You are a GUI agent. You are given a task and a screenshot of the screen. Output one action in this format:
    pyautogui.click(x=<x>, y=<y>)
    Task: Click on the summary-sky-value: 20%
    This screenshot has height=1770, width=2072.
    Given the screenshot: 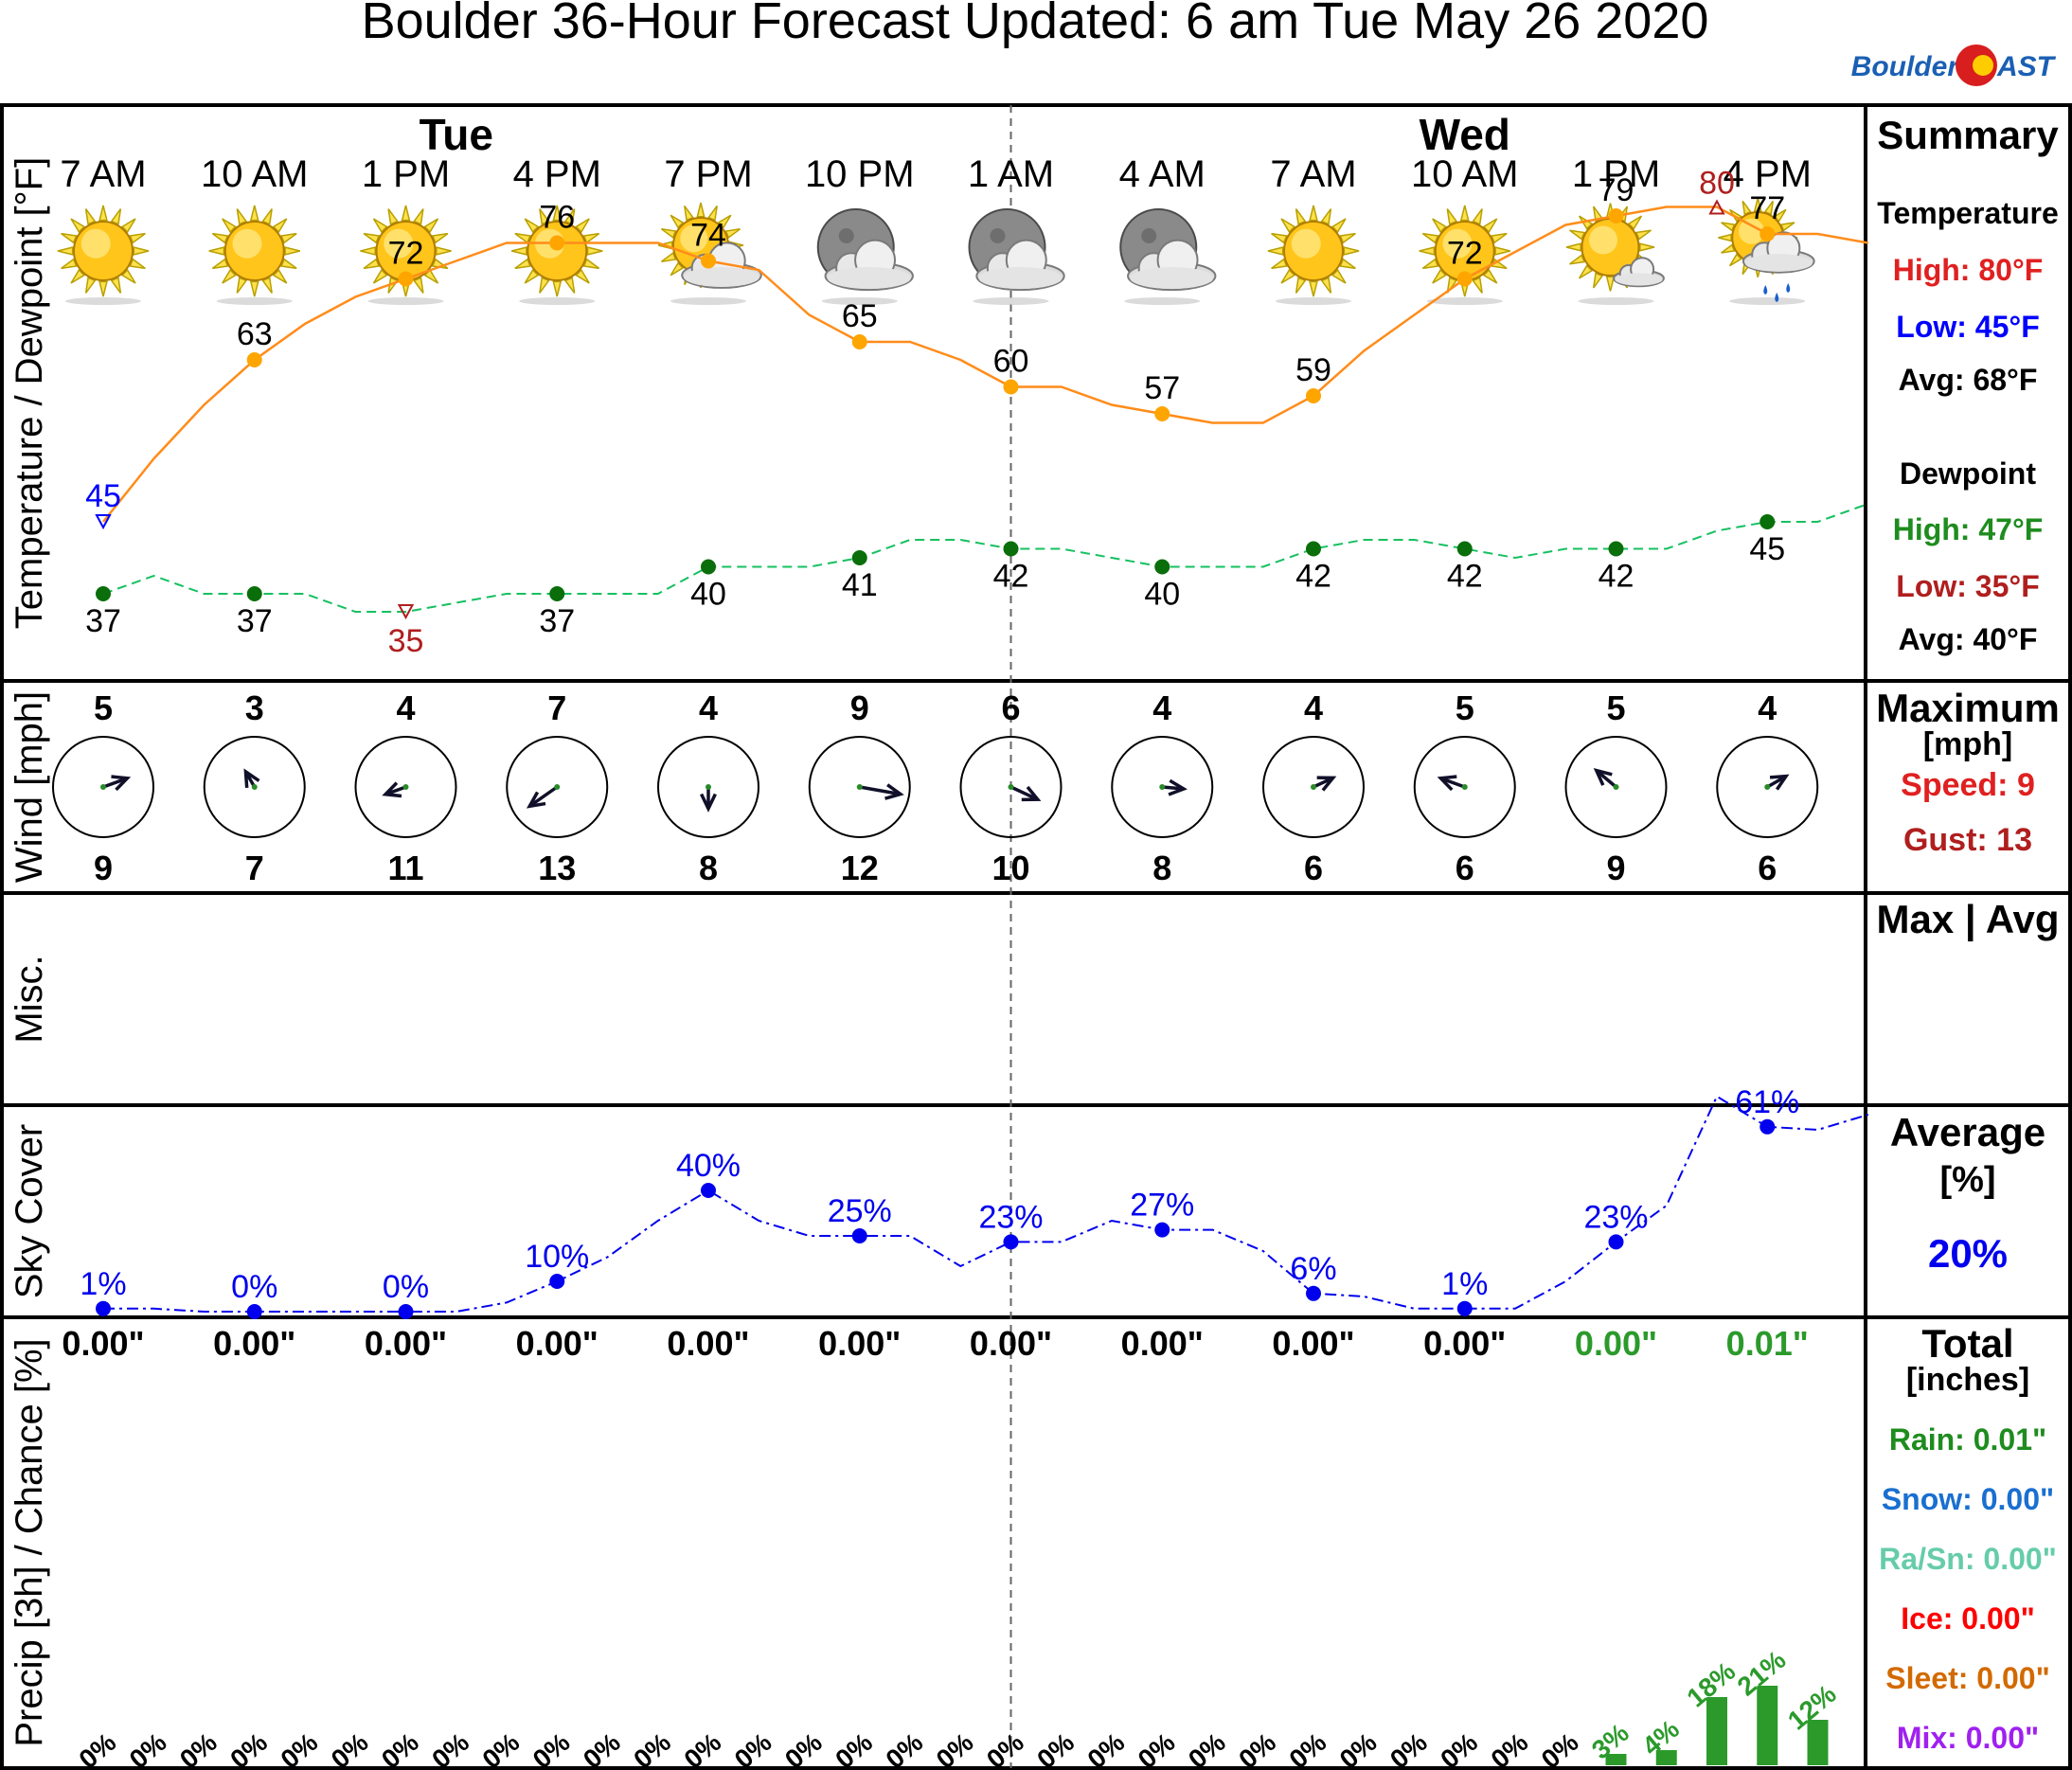 What is the action you would take?
    pyautogui.click(x=1968, y=1253)
    